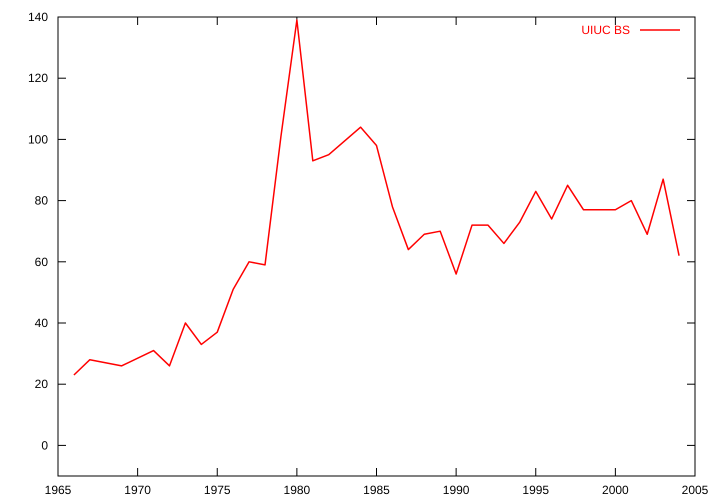 The width and height of the screenshot is (720, 504). I want to click on y-tick-label: 60, so click(41, 261).